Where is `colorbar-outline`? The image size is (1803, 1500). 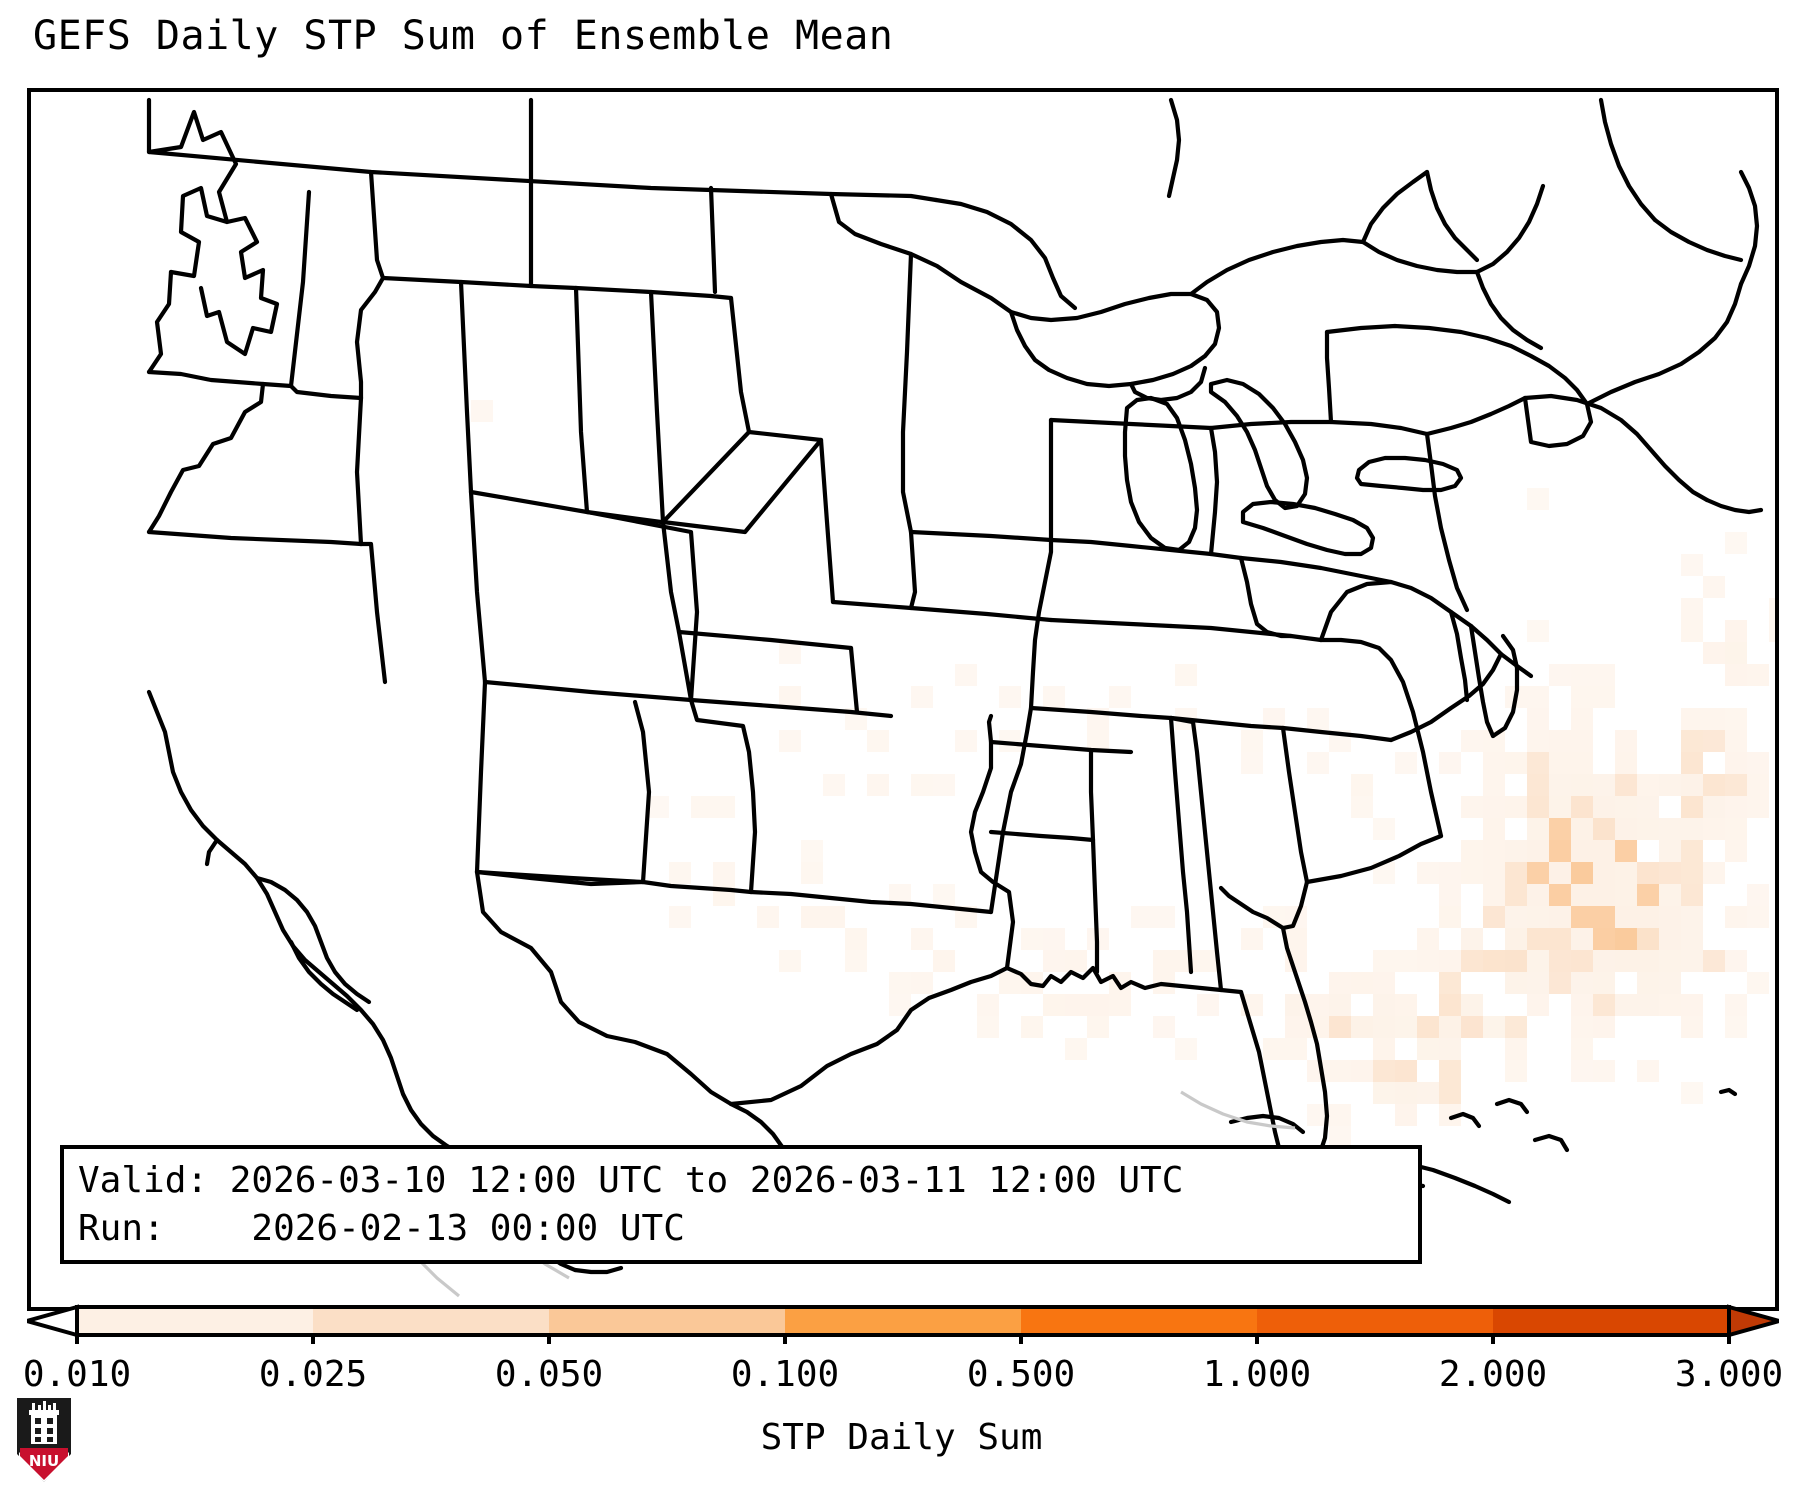
colorbar-outline is located at coordinates (903, 1321).